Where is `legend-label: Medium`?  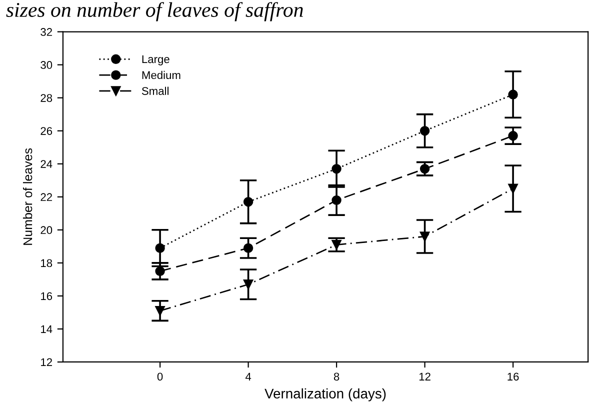 legend-label: Medium is located at coordinates (161, 75).